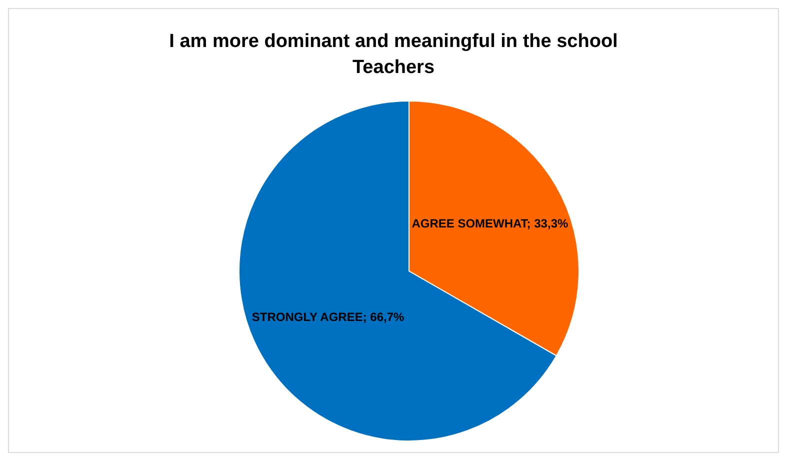 The image size is (787, 461). Describe the element at coordinates (490, 223) in the screenshot. I see `slice-label: AGREE SOMEWHAT; 33,3%` at that location.